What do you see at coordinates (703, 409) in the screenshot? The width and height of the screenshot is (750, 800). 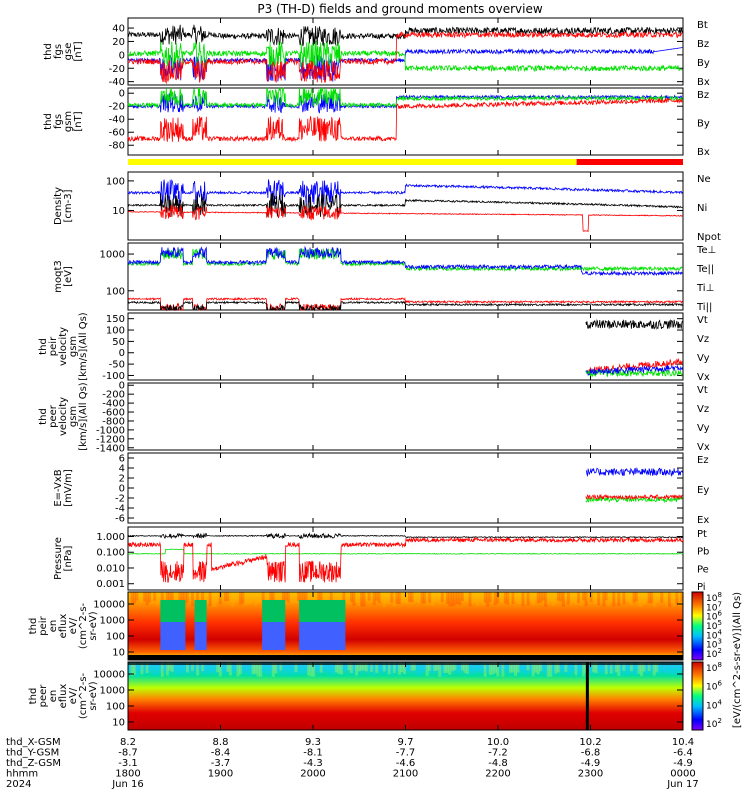 I see `panel-peer-velocity-legend-Vz: Vz` at bounding box center [703, 409].